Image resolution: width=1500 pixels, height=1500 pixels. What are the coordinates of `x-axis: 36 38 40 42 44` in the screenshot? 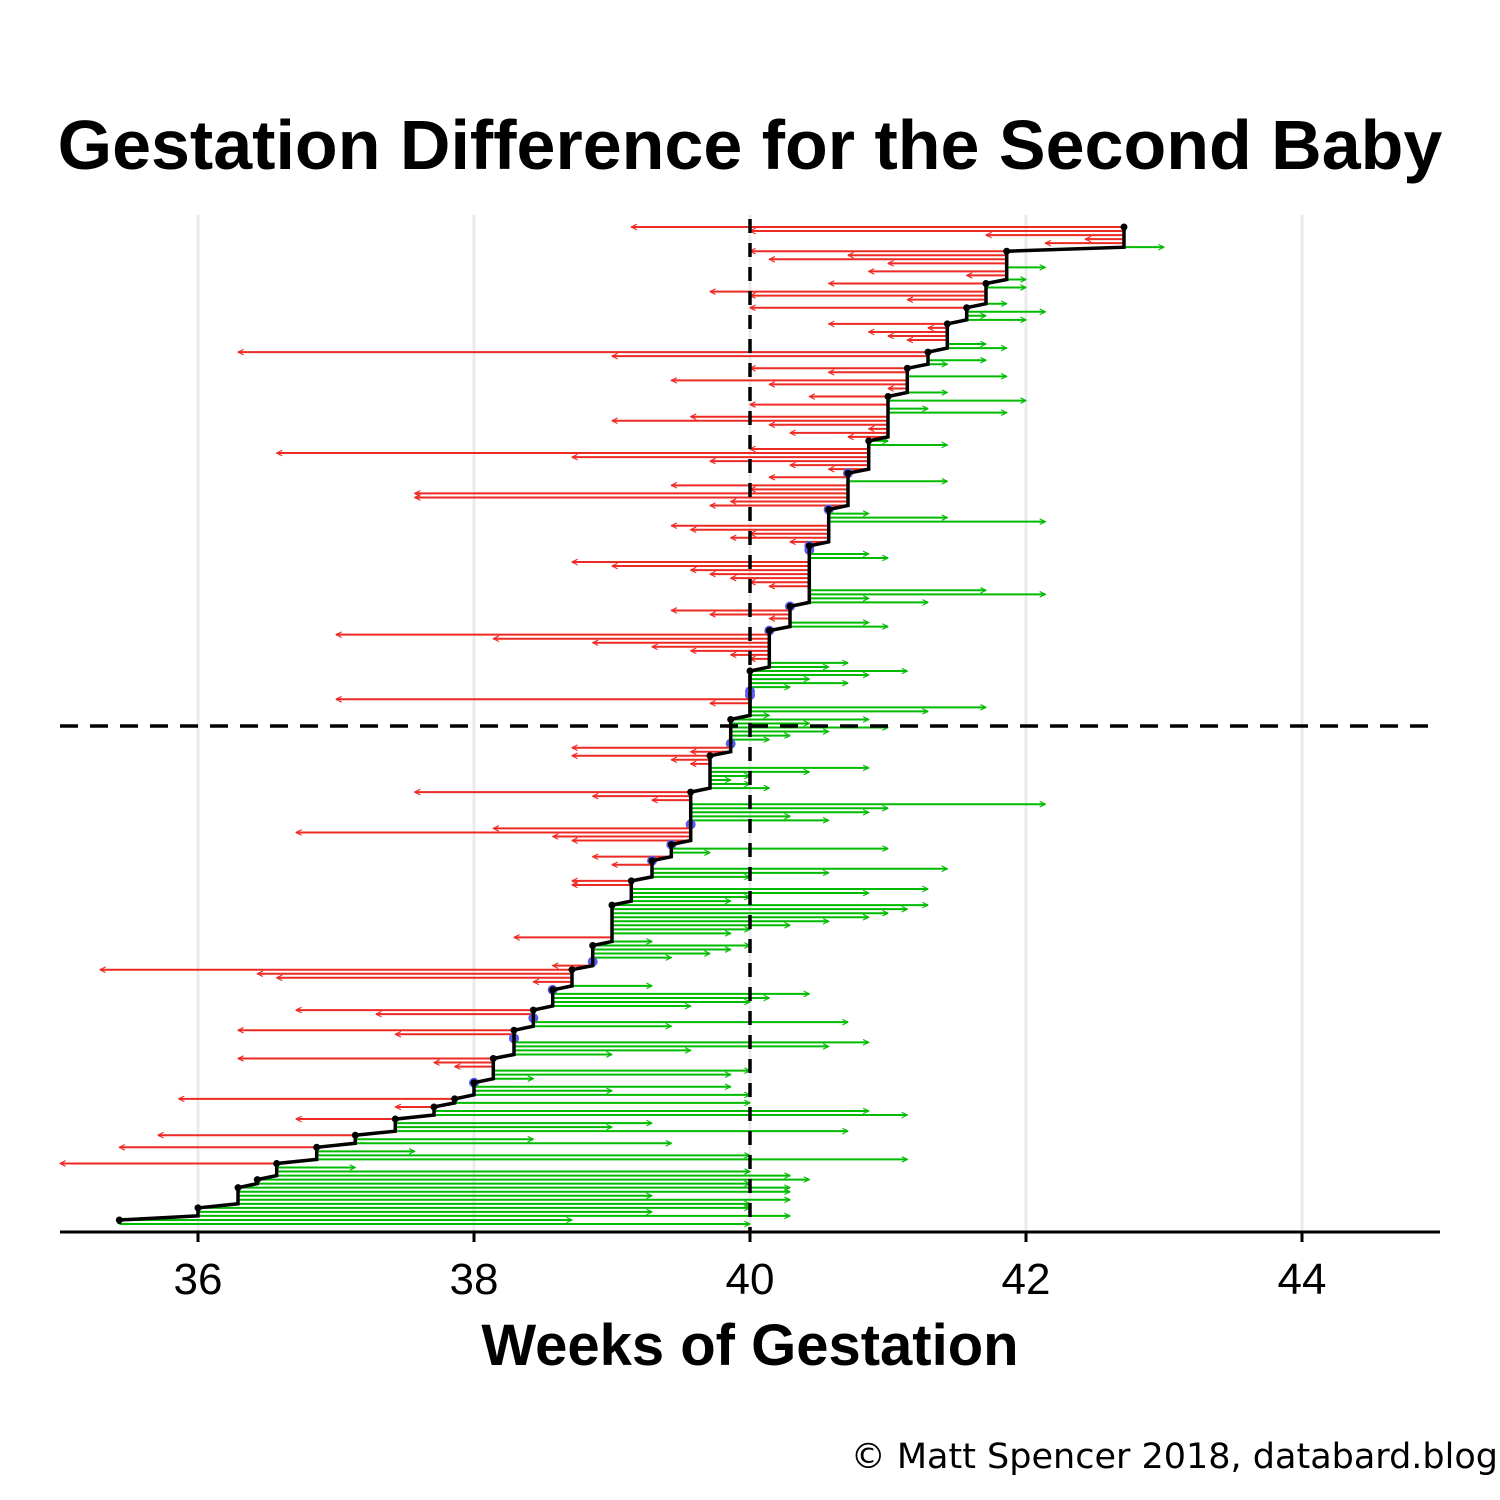 It's located at (750, 1267).